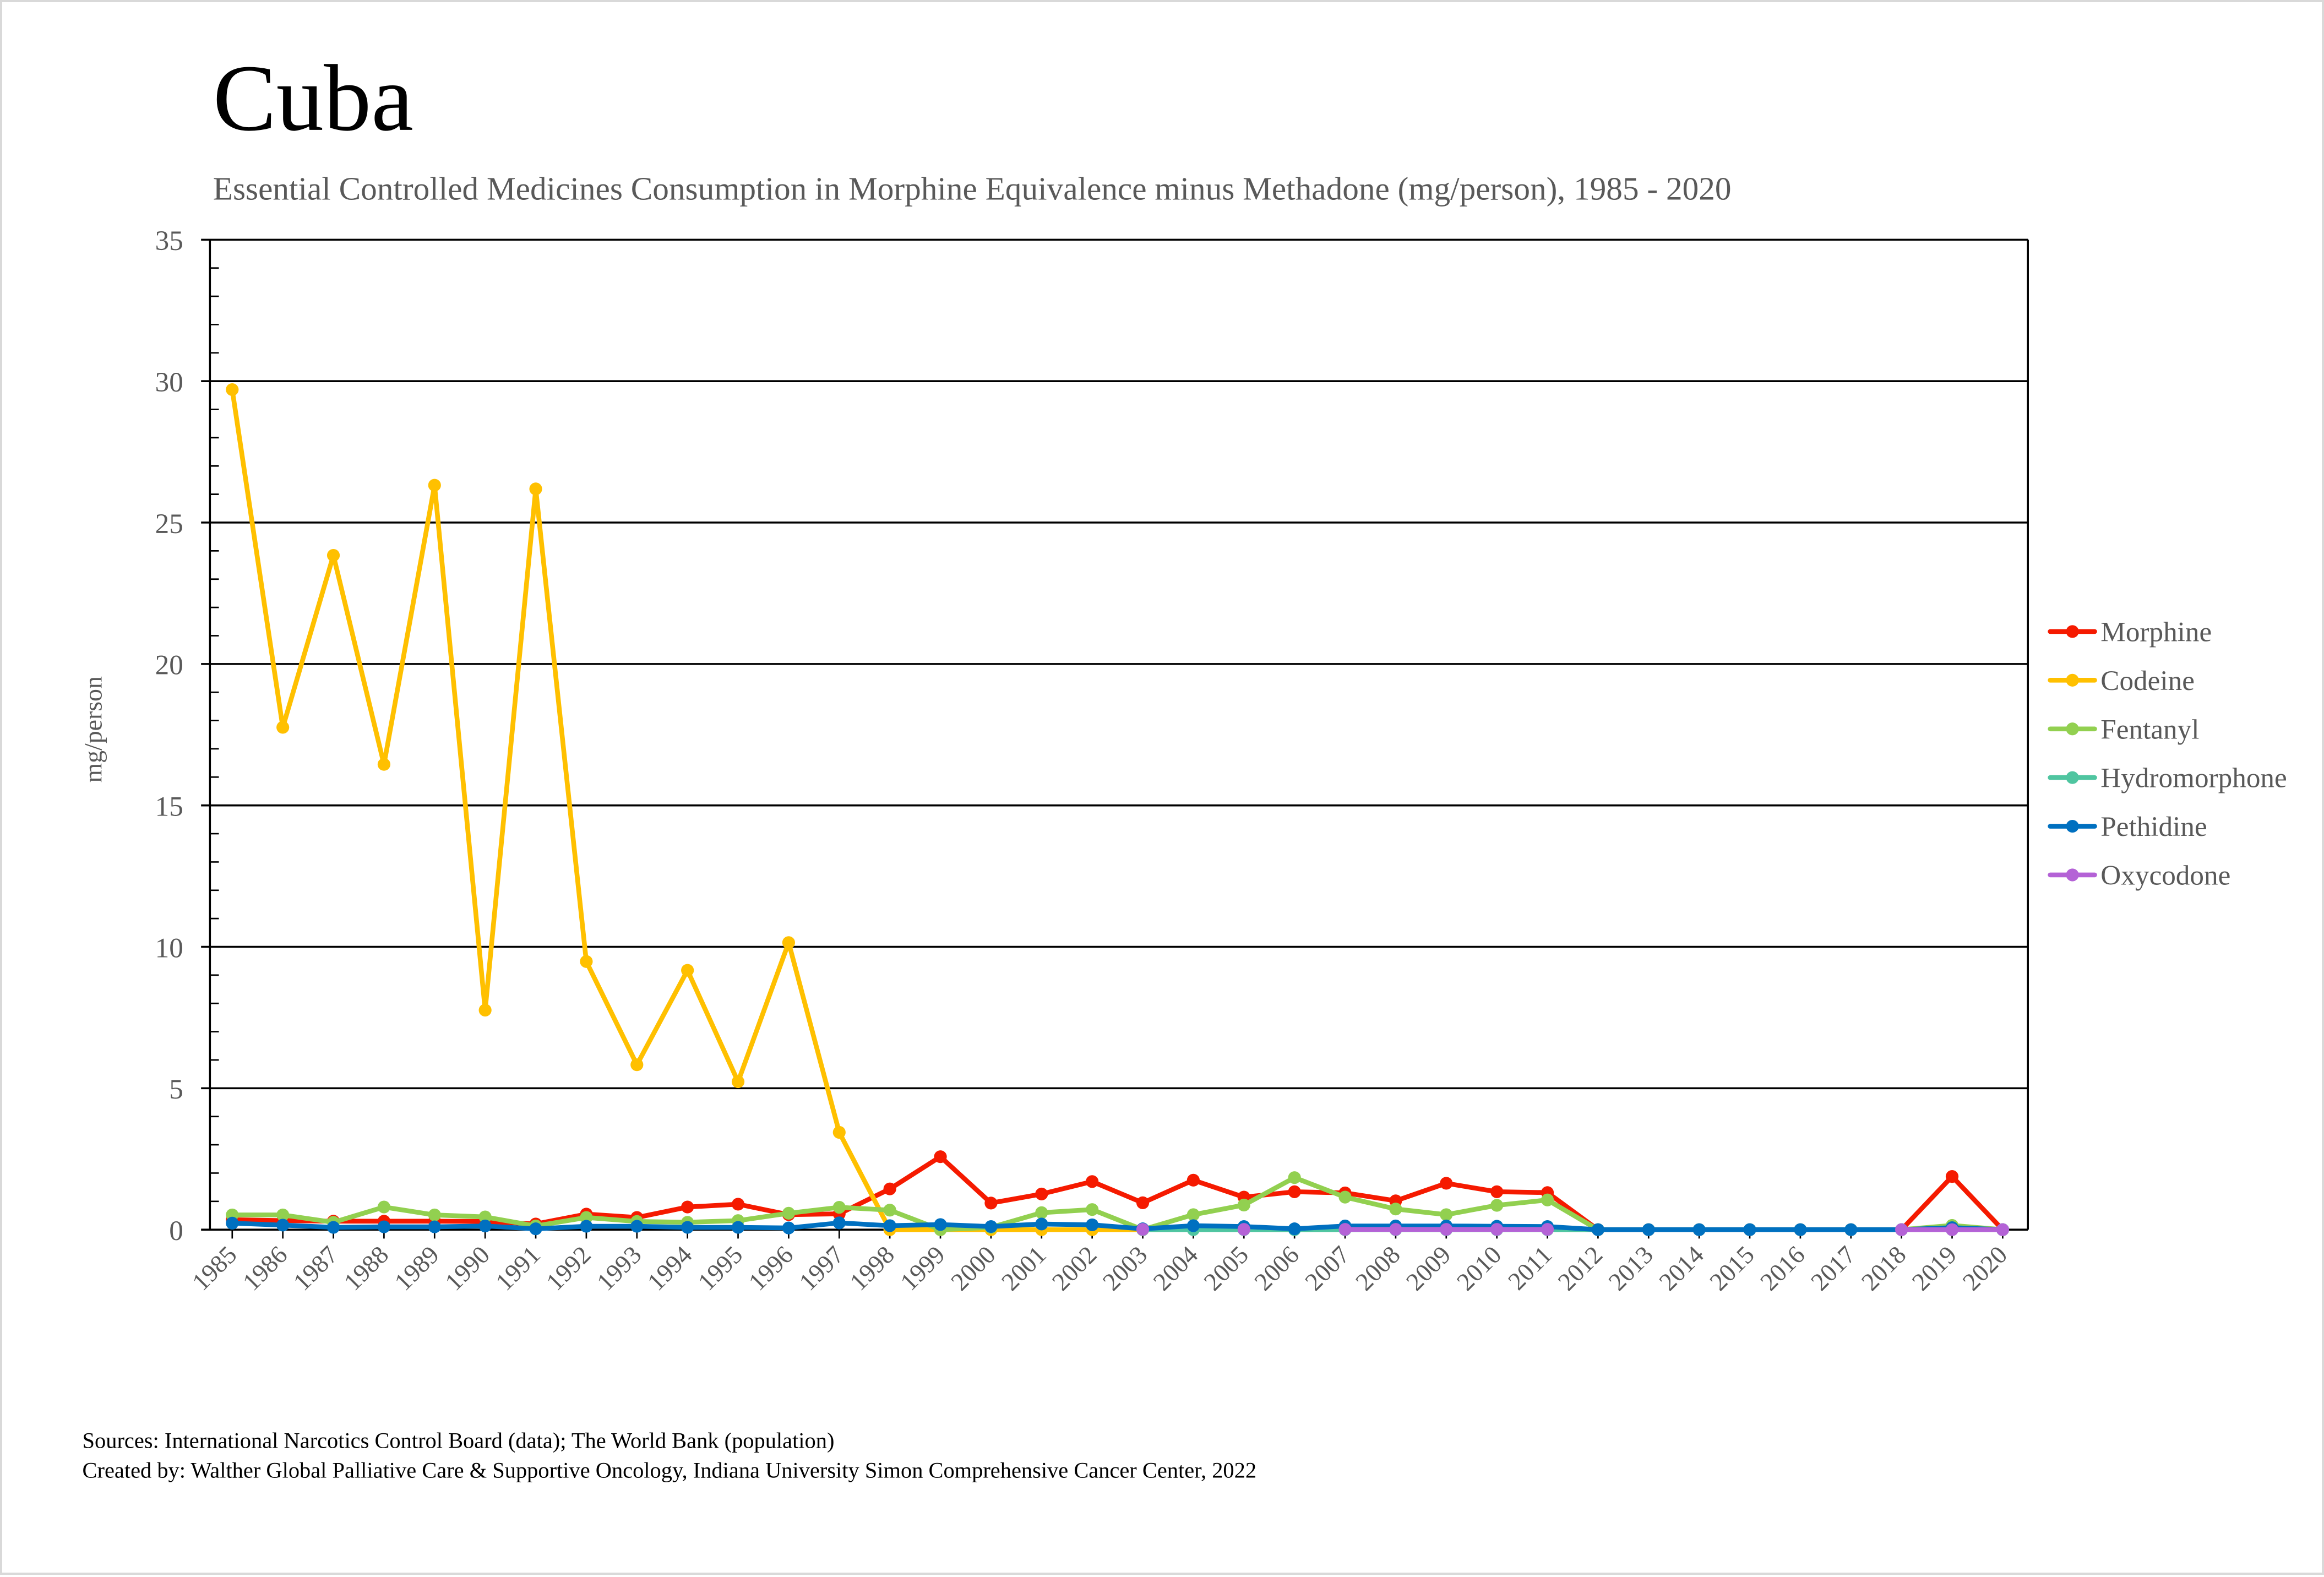 Image resolution: width=2324 pixels, height=1577 pixels. What do you see at coordinates (1479, 1268) in the screenshot?
I see `x-tick-label: 2010` at bounding box center [1479, 1268].